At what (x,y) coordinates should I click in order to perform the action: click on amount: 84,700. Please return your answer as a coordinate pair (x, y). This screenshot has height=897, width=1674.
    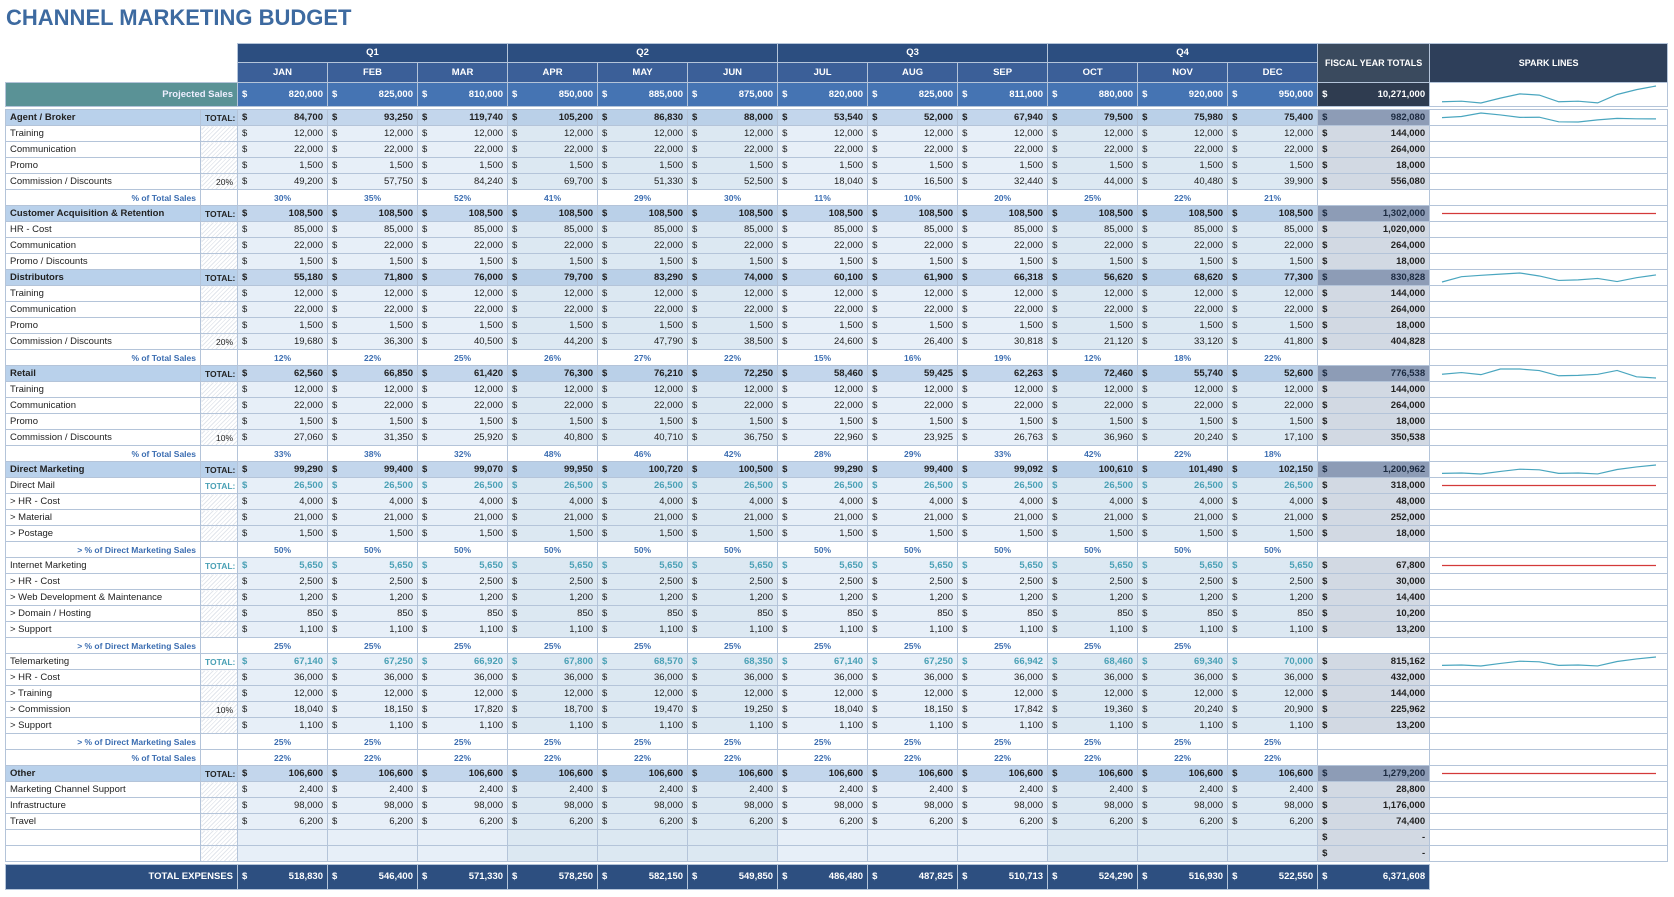
    Looking at the image, I should click on (308, 117).